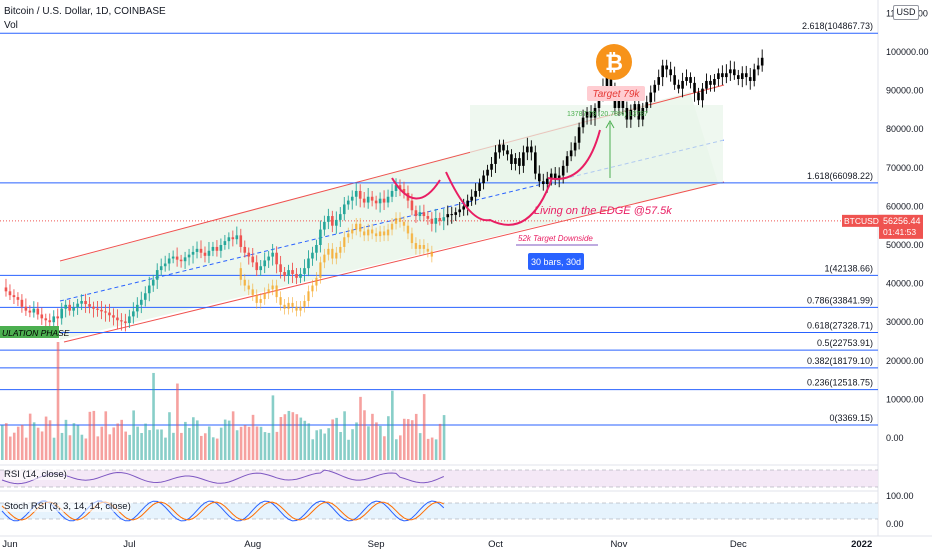  I want to click on stoch-rsi-label: Stoch RSI (3, 3, 14, 14, close), so click(67, 506).